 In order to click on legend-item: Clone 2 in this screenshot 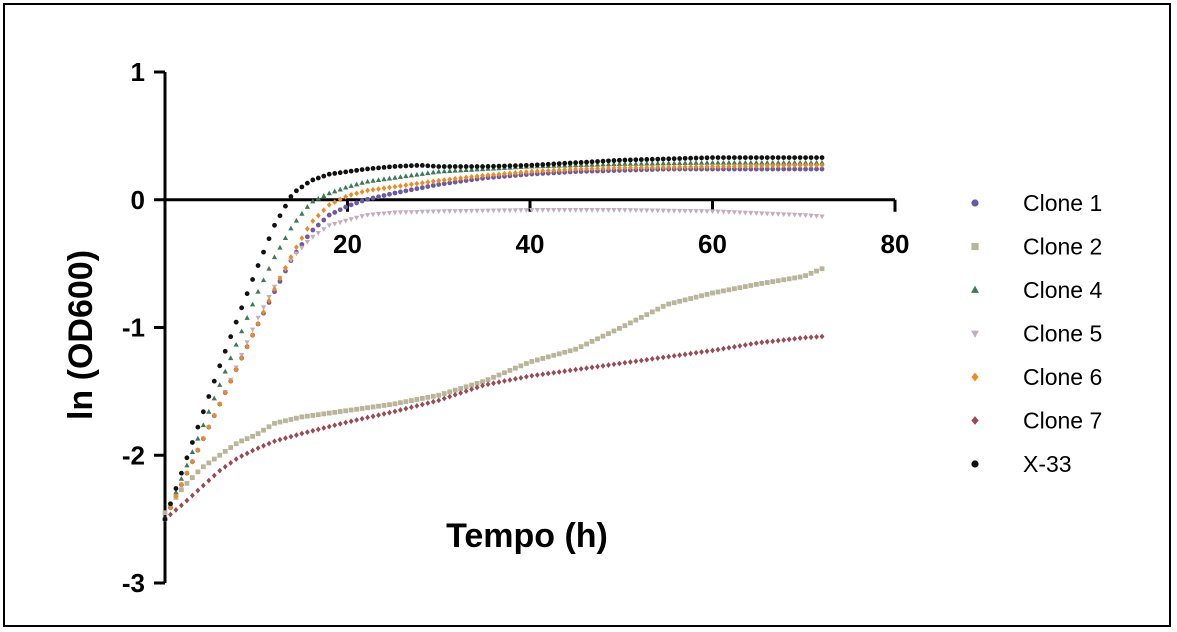, I will do `click(1036, 247)`.